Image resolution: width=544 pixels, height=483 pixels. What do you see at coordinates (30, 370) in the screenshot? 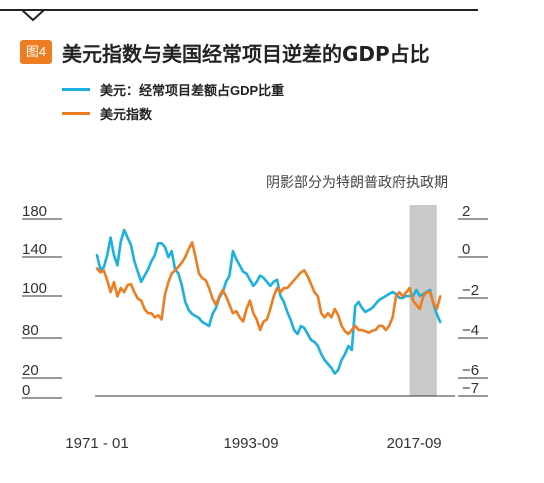
I see `left-tick-label: 20` at bounding box center [30, 370].